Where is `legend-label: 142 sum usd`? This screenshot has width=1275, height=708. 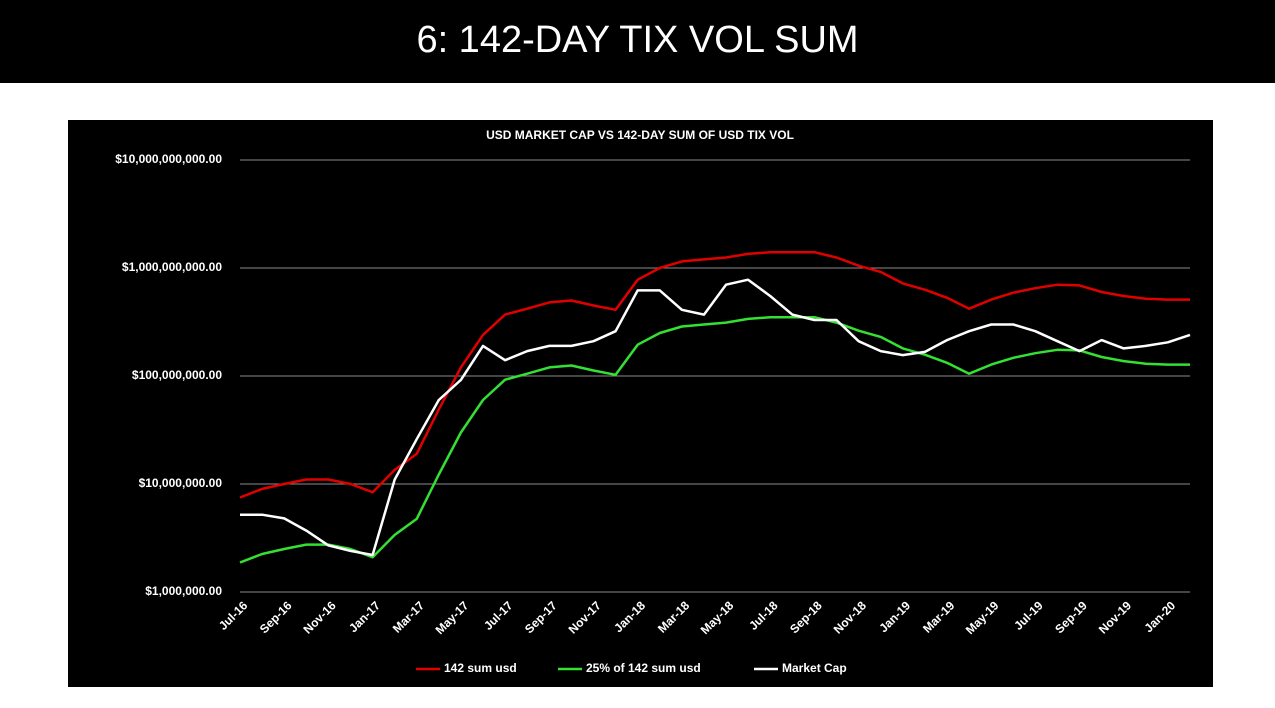 legend-label: 142 sum usd is located at coordinates (480, 668).